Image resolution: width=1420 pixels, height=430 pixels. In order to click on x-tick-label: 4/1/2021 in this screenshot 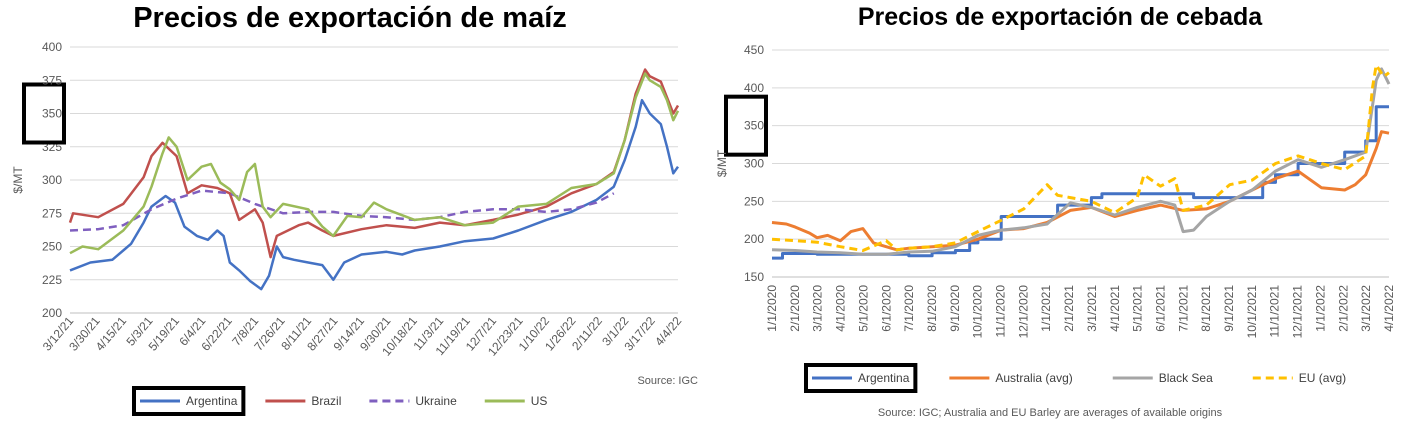, I will do `click(1115, 308)`.